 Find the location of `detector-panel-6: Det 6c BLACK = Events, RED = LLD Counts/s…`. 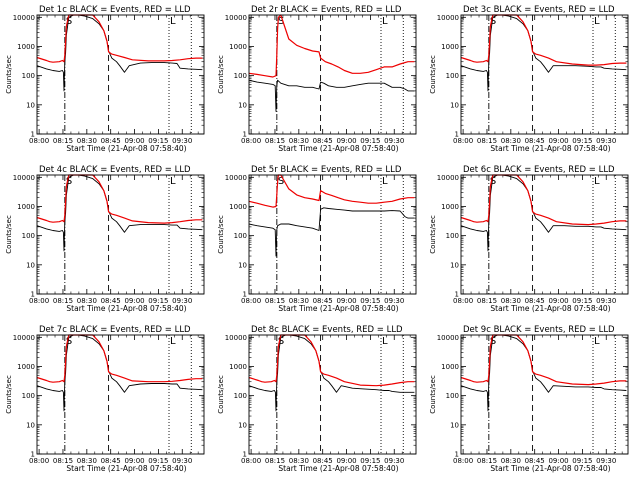

detector-panel-6: Det 6c BLACK = Events, RED = LLD Counts/s… is located at coordinates (529, 239).